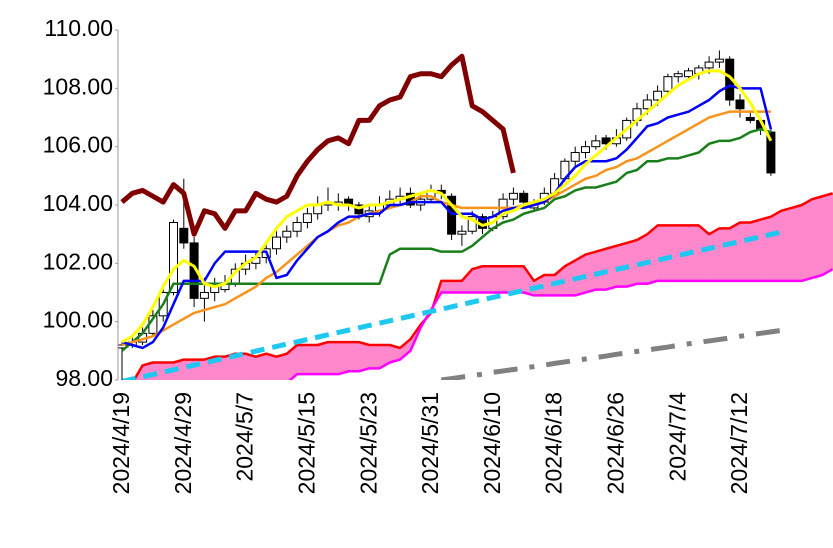 This screenshot has width=833, height=548. What do you see at coordinates (677, 437) in the screenshot?
I see `x-tick-label: 2024/7/4` at bounding box center [677, 437].